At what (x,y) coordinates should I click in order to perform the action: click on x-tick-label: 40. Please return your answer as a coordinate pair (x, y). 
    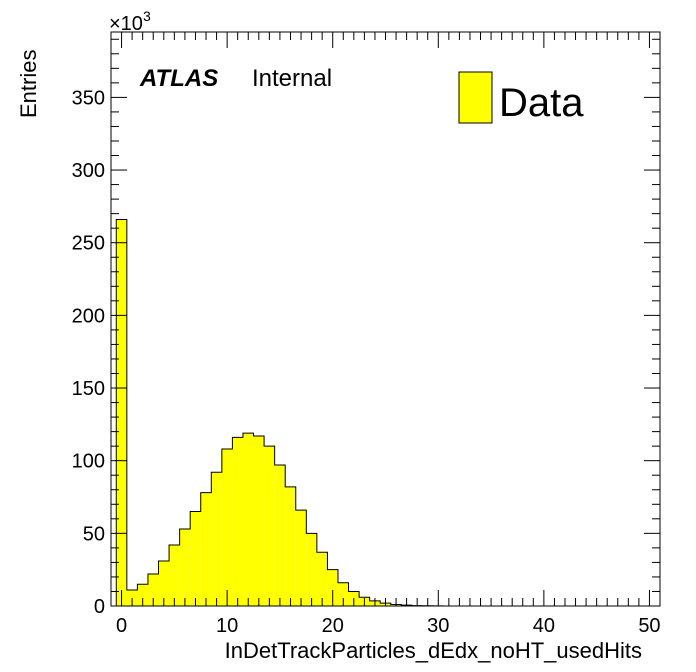
    Looking at the image, I should click on (544, 626).